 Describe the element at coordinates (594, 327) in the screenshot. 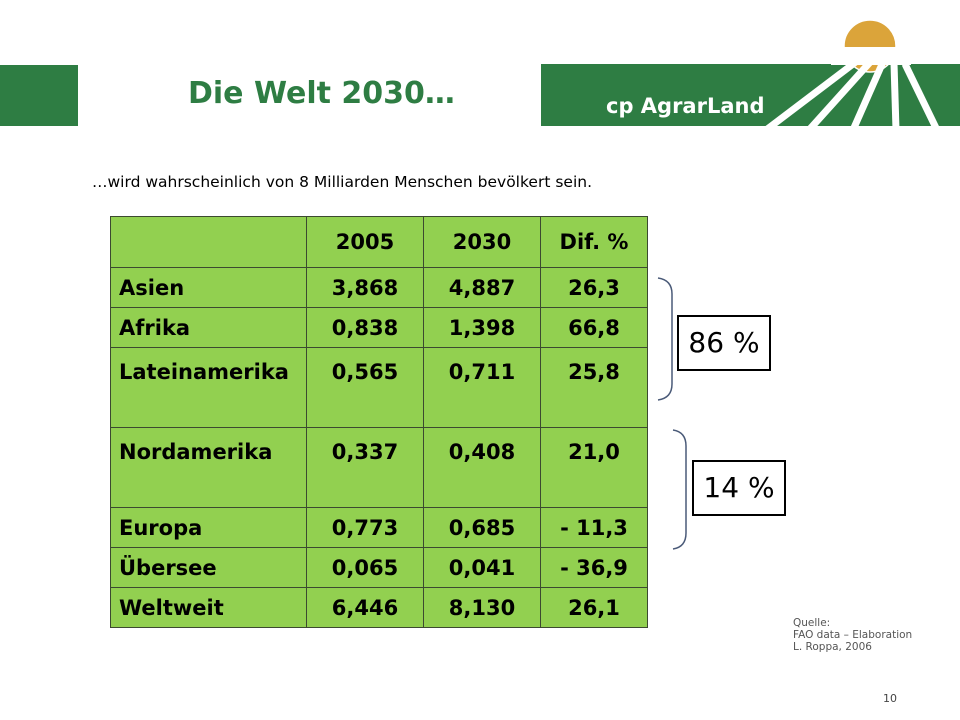

I see `diff-cell: 66,8` at that location.